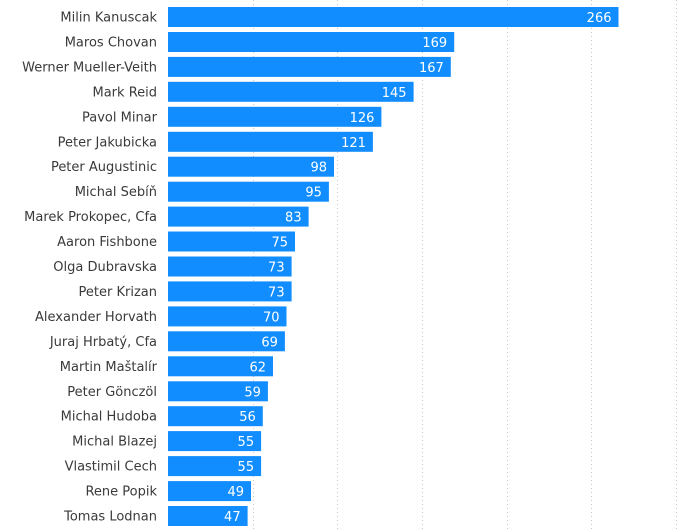 This screenshot has width=688, height=532. Describe the element at coordinates (232, 517) in the screenshot. I see `data-label: 47` at that location.